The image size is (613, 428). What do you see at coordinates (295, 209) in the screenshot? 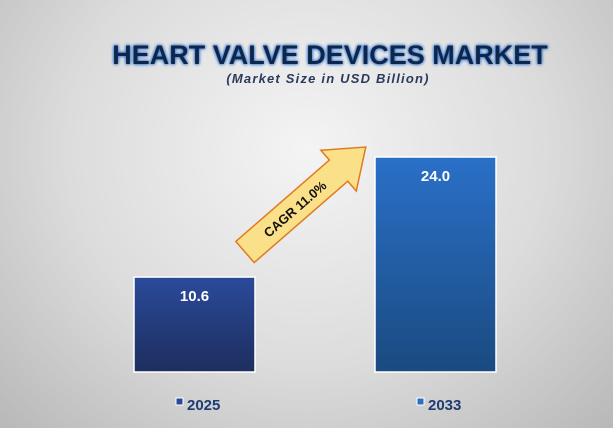
I see `cagr-label: CAGR 11.0%` at bounding box center [295, 209].